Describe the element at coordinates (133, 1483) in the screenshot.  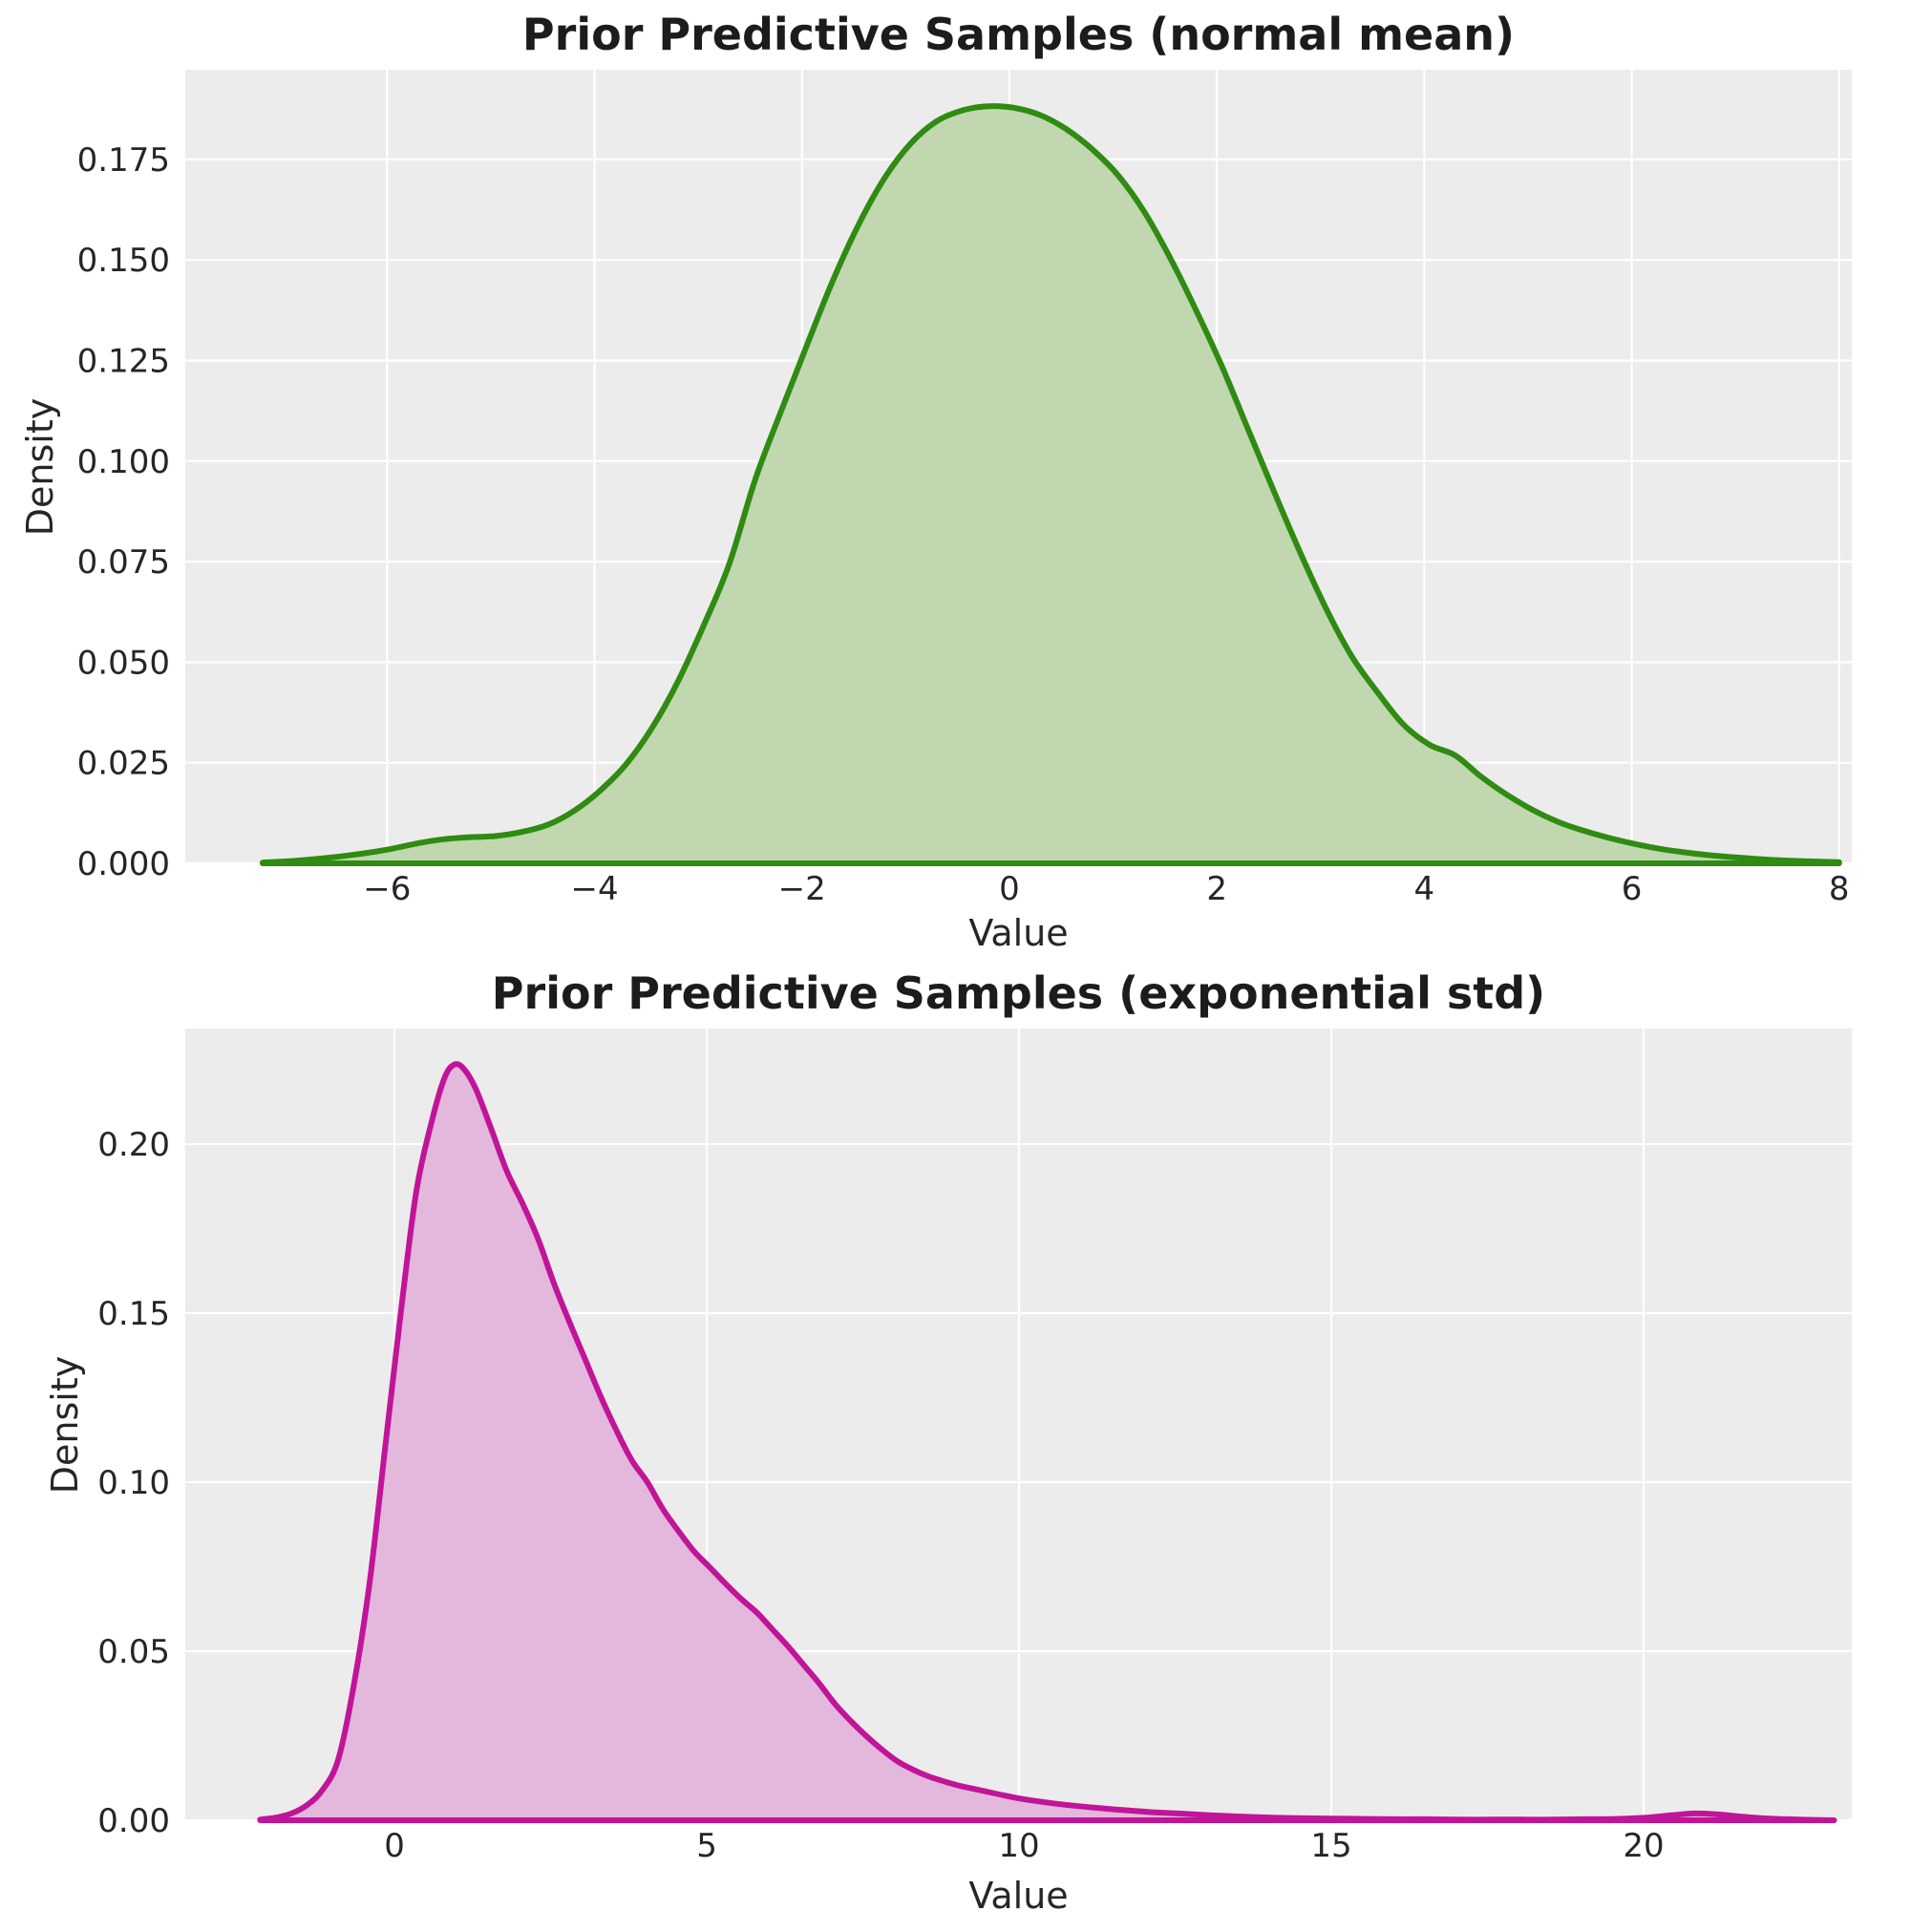
I see `y-tick-label: 0.10` at that location.